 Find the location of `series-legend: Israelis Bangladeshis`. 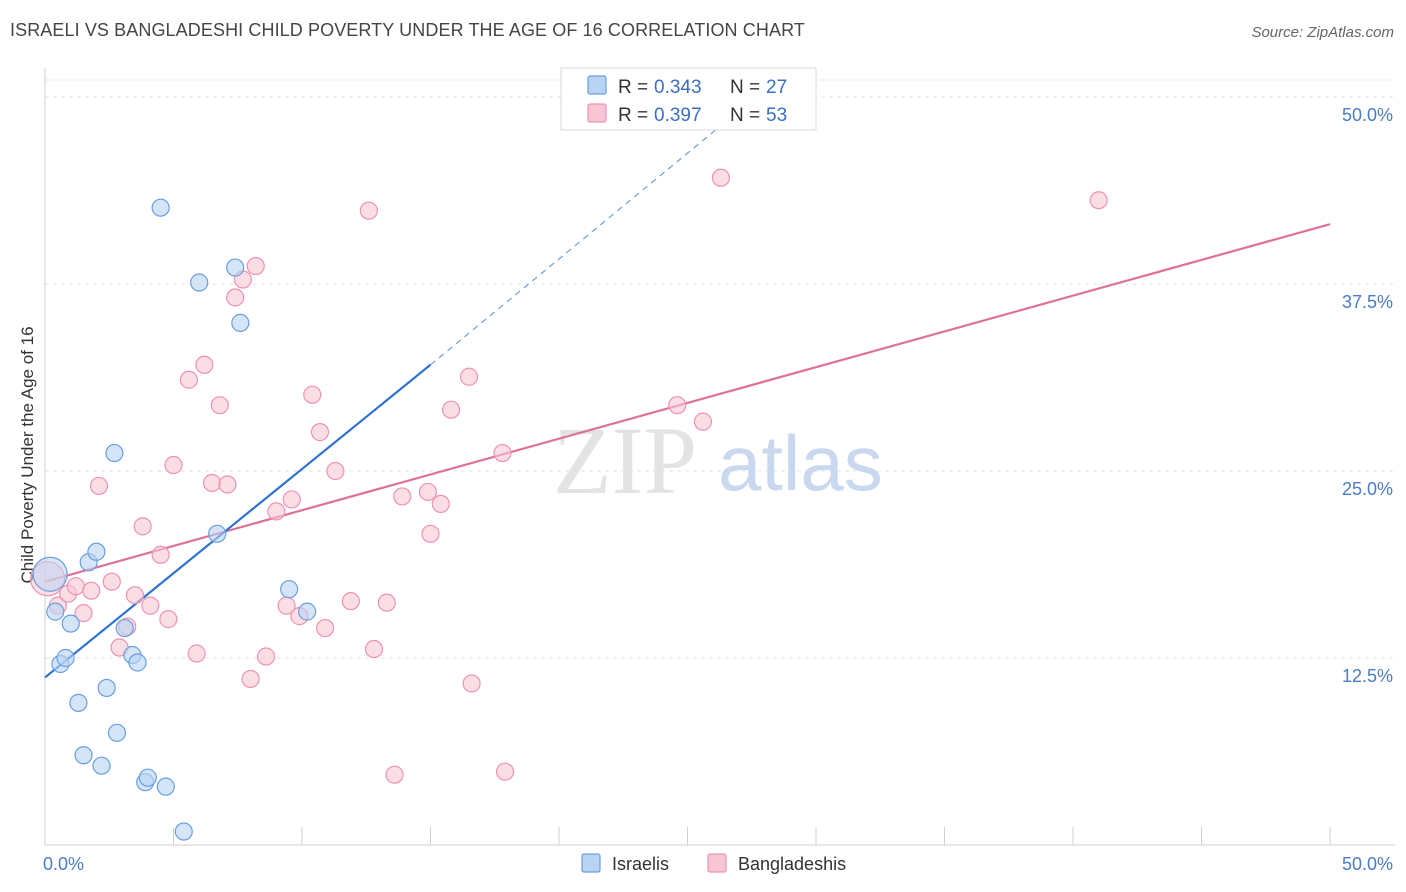

series-legend: Israelis Bangladeshis is located at coordinates (713, 863).